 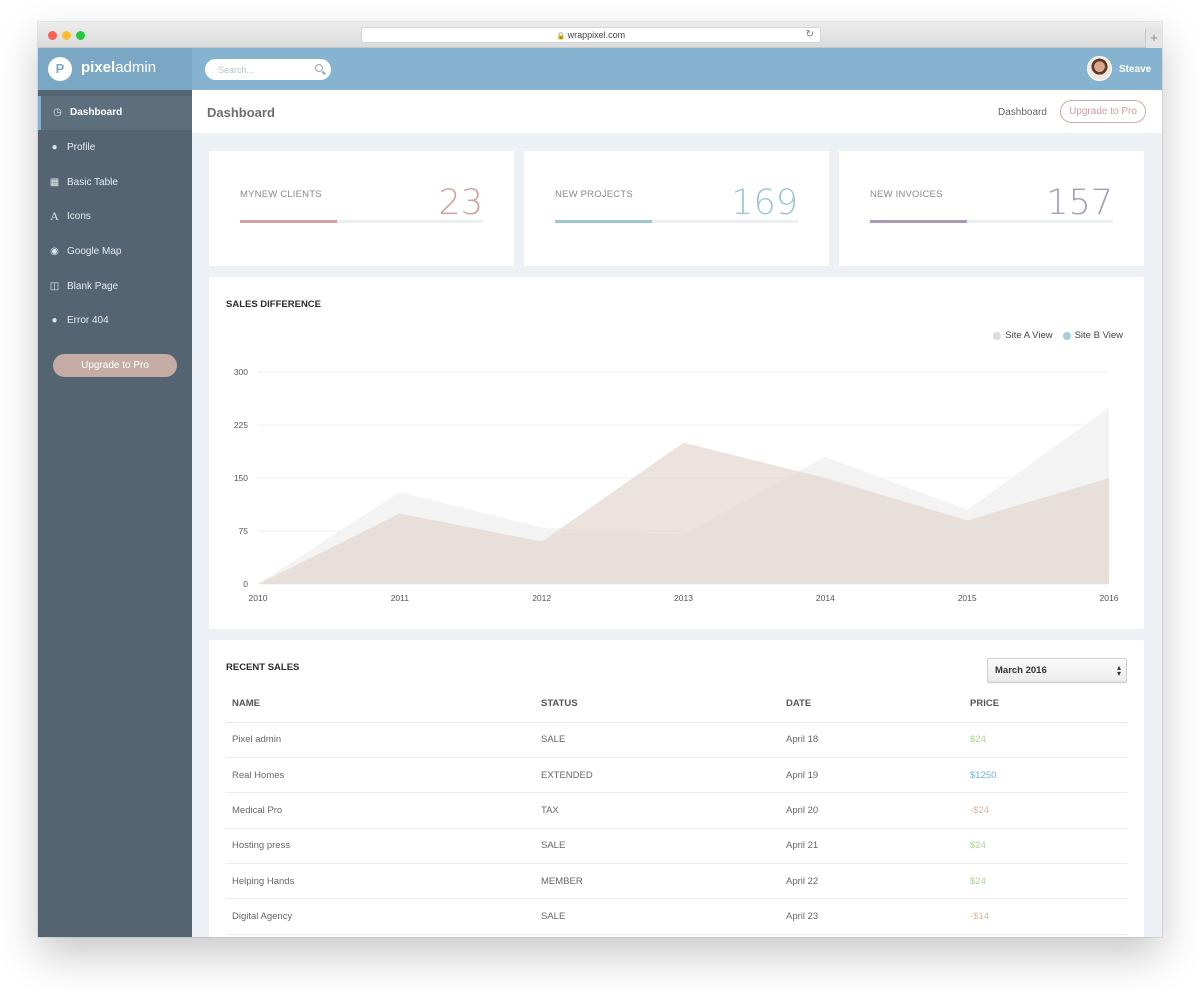 What do you see at coordinates (115, 148) in the screenshot?
I see `sidebar-item-profile: ● Profile` at bounding box center [115, 148].